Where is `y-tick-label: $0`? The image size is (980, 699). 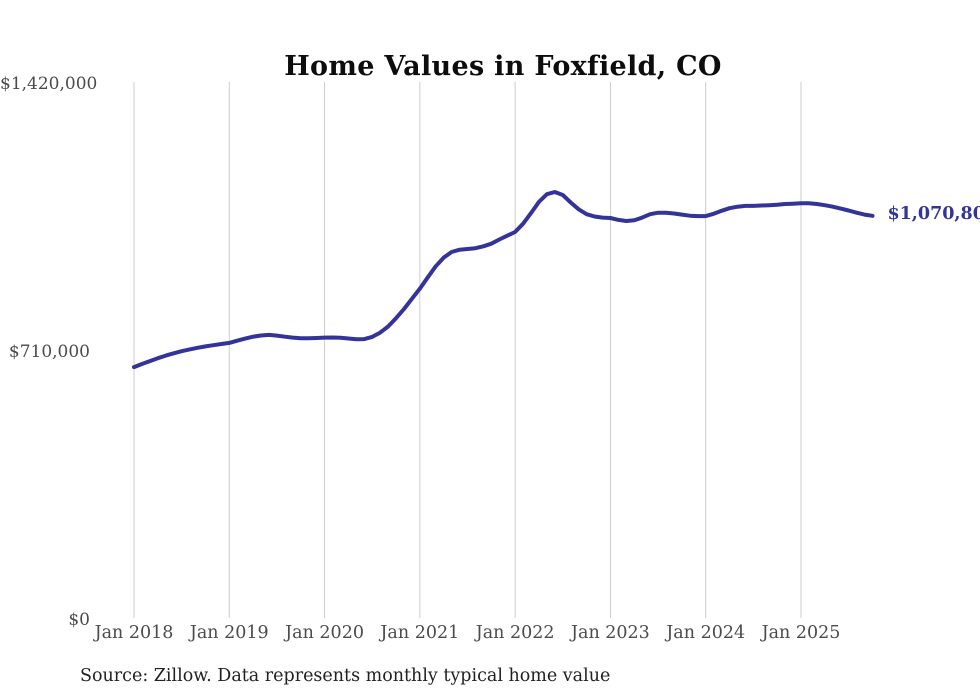
y-tick-label: $0 is located at coordinates (79, 619).